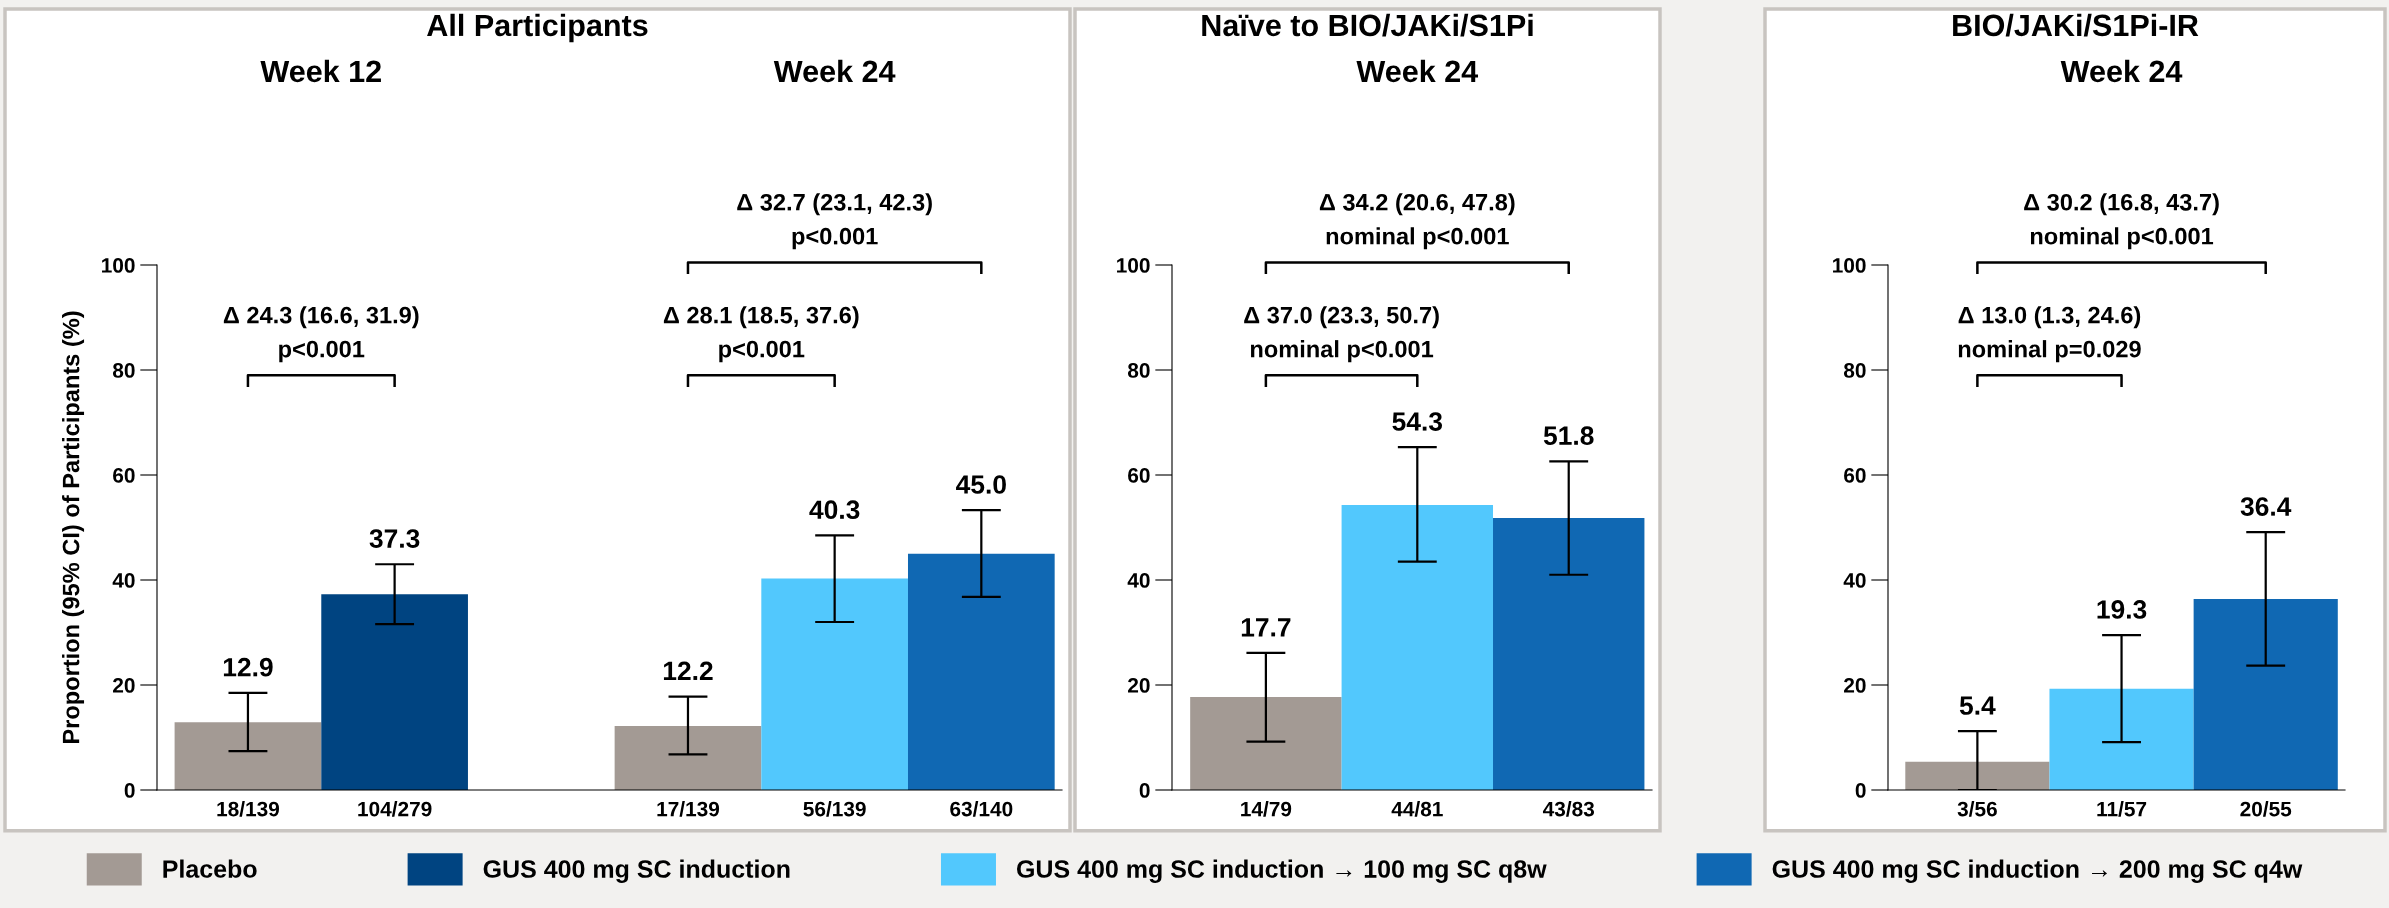 The height and width of the screenshot is (908, 2389). I want to click on legend-label: GUS 400 mg SC induction → 100 mg SC q8w, so click(1282, 871).